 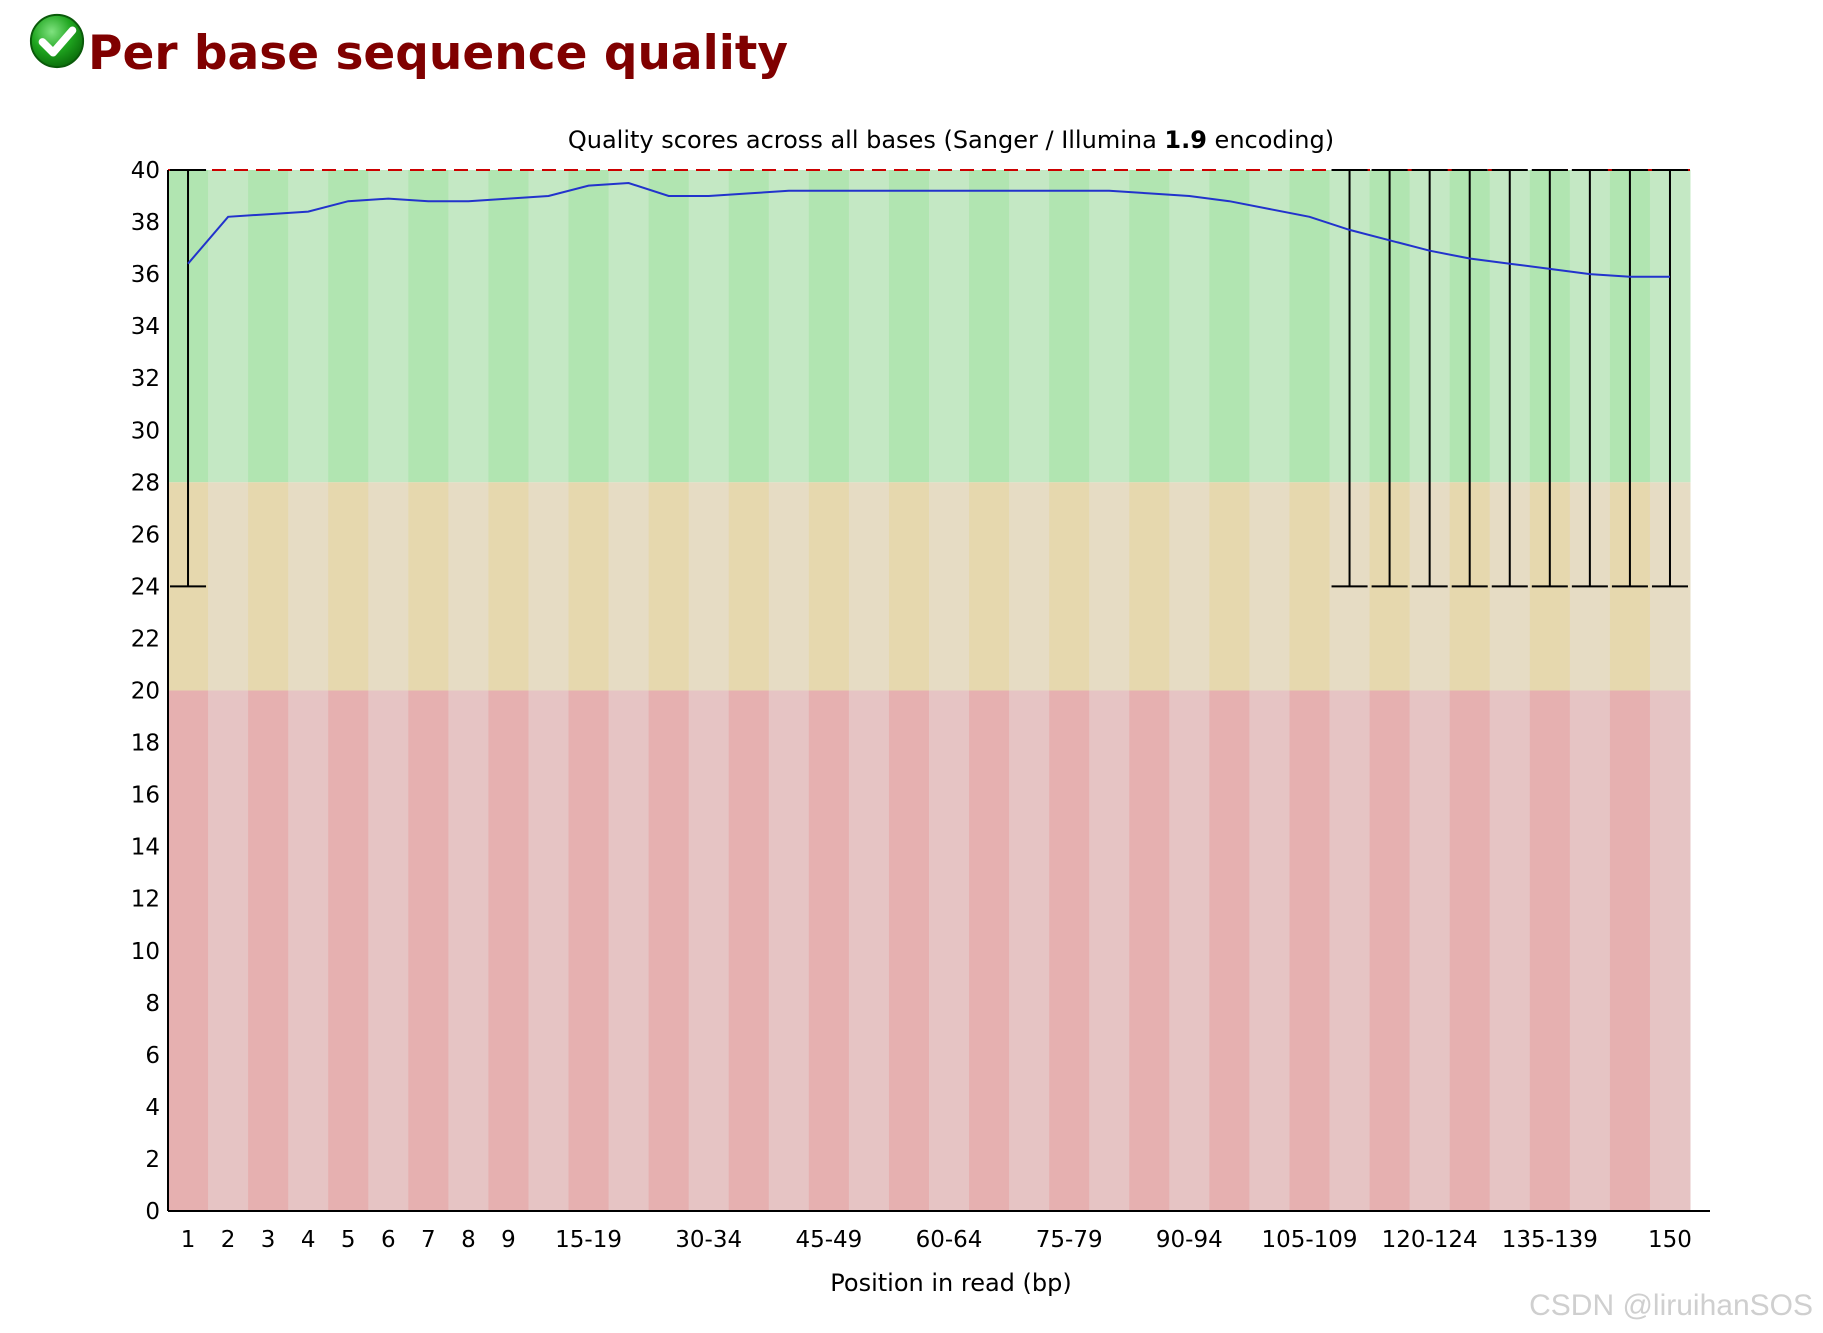 I want to click on x-tick-label: 45-49, so click(x=828, y=1240).